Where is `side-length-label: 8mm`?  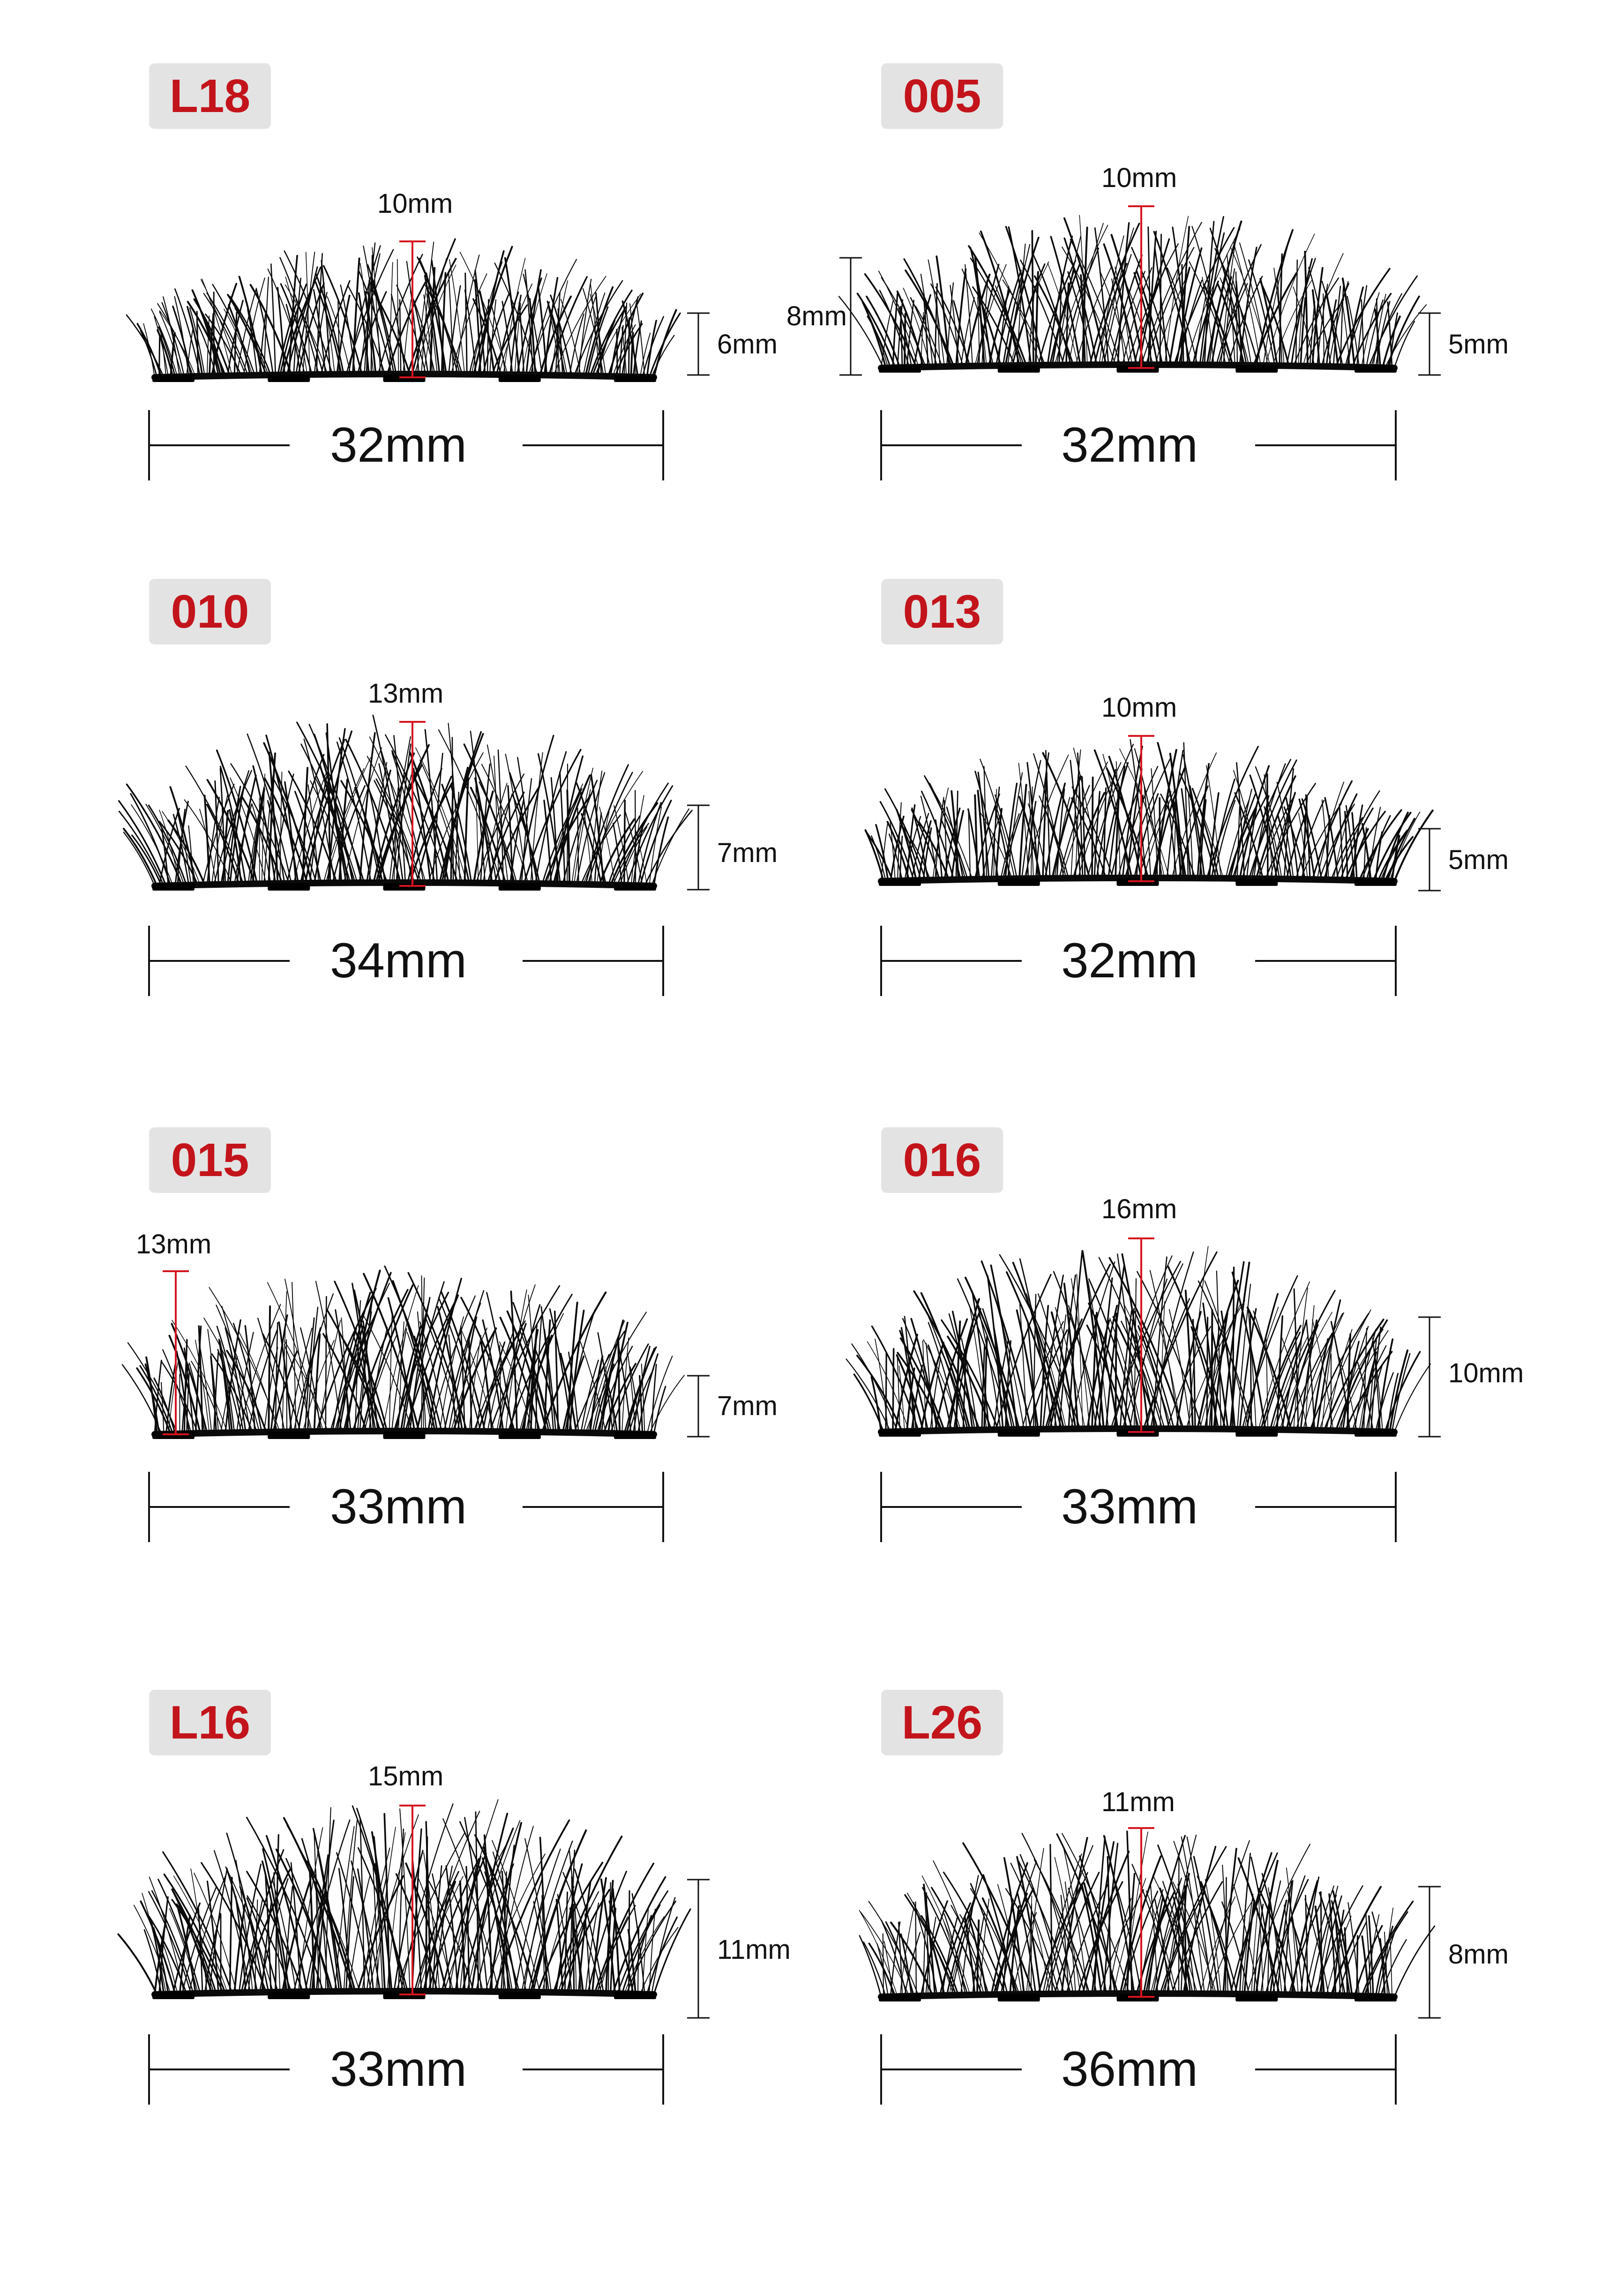
side-length-label: 8mm is located at coordinates (1479, 1954).